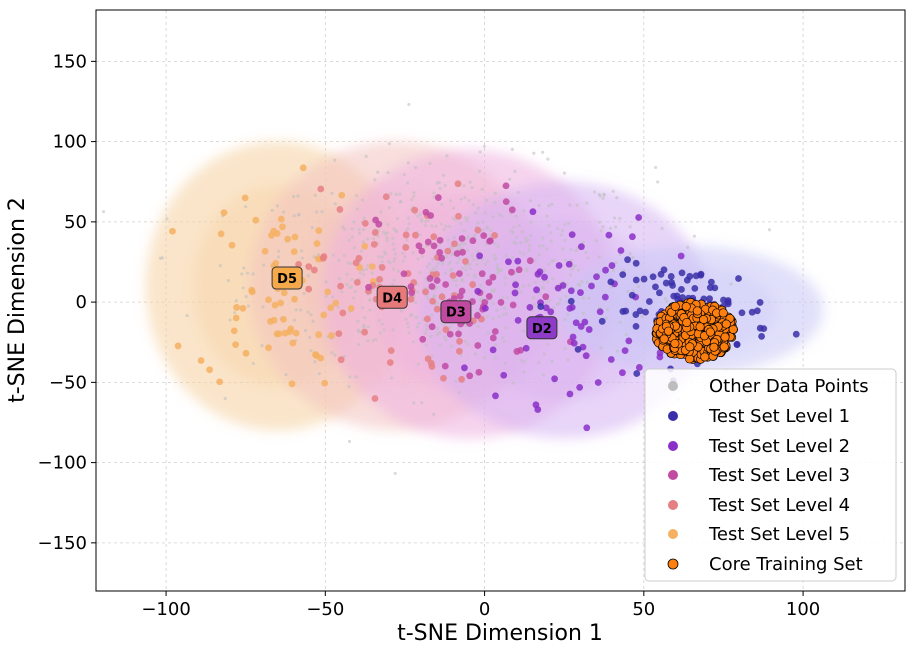 The image size is (913, 653). What do you see at coordinates (786, 564) in the screenshot?
I see `legend-label-core: Core Training Set` at bounding box center [786, 564].